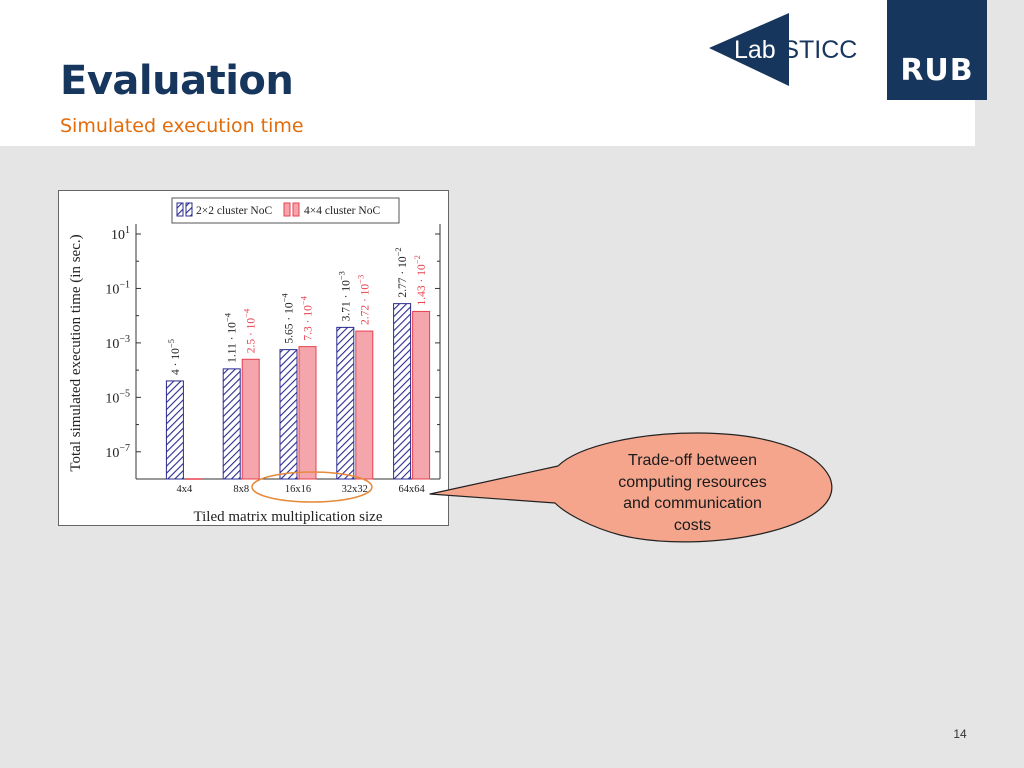  Describe the element at coordinates (411, 489) in the screenshot. I see `x-tick-label: 64x64` at that location.